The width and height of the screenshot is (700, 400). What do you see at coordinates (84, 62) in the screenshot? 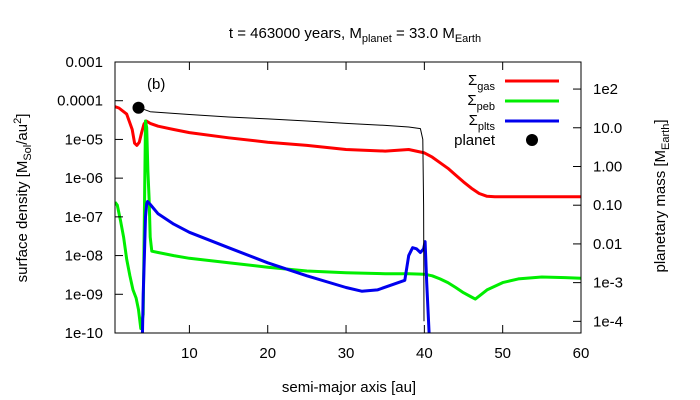
I see `y-tick-label-left: 0.001` at bounding box center [84, 62].